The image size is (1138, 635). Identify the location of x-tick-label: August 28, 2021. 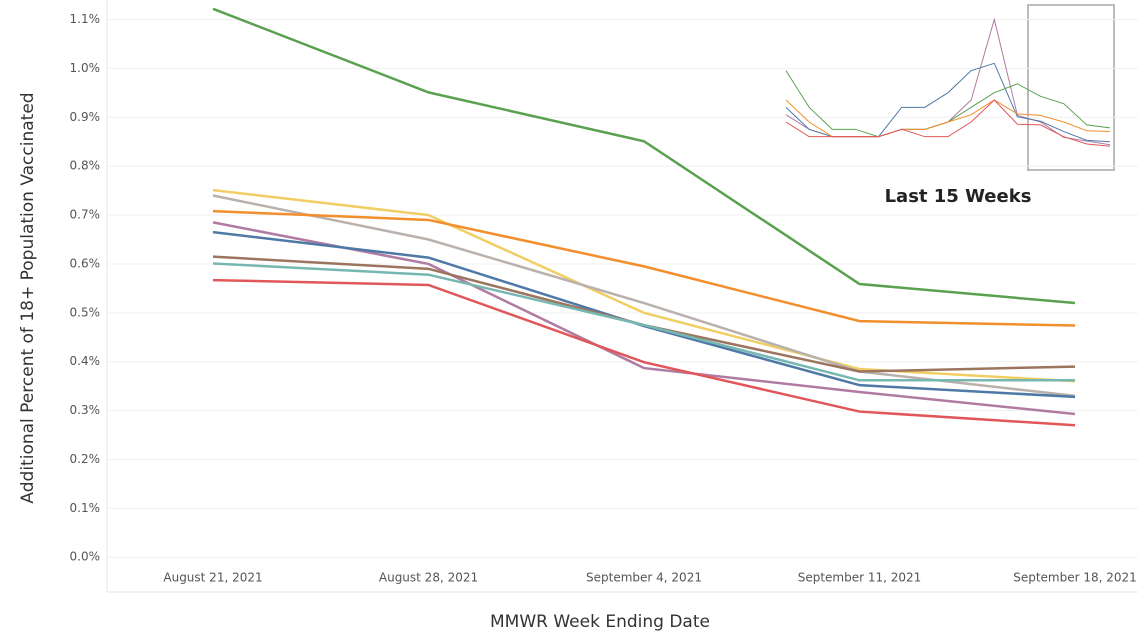
(428, 578).